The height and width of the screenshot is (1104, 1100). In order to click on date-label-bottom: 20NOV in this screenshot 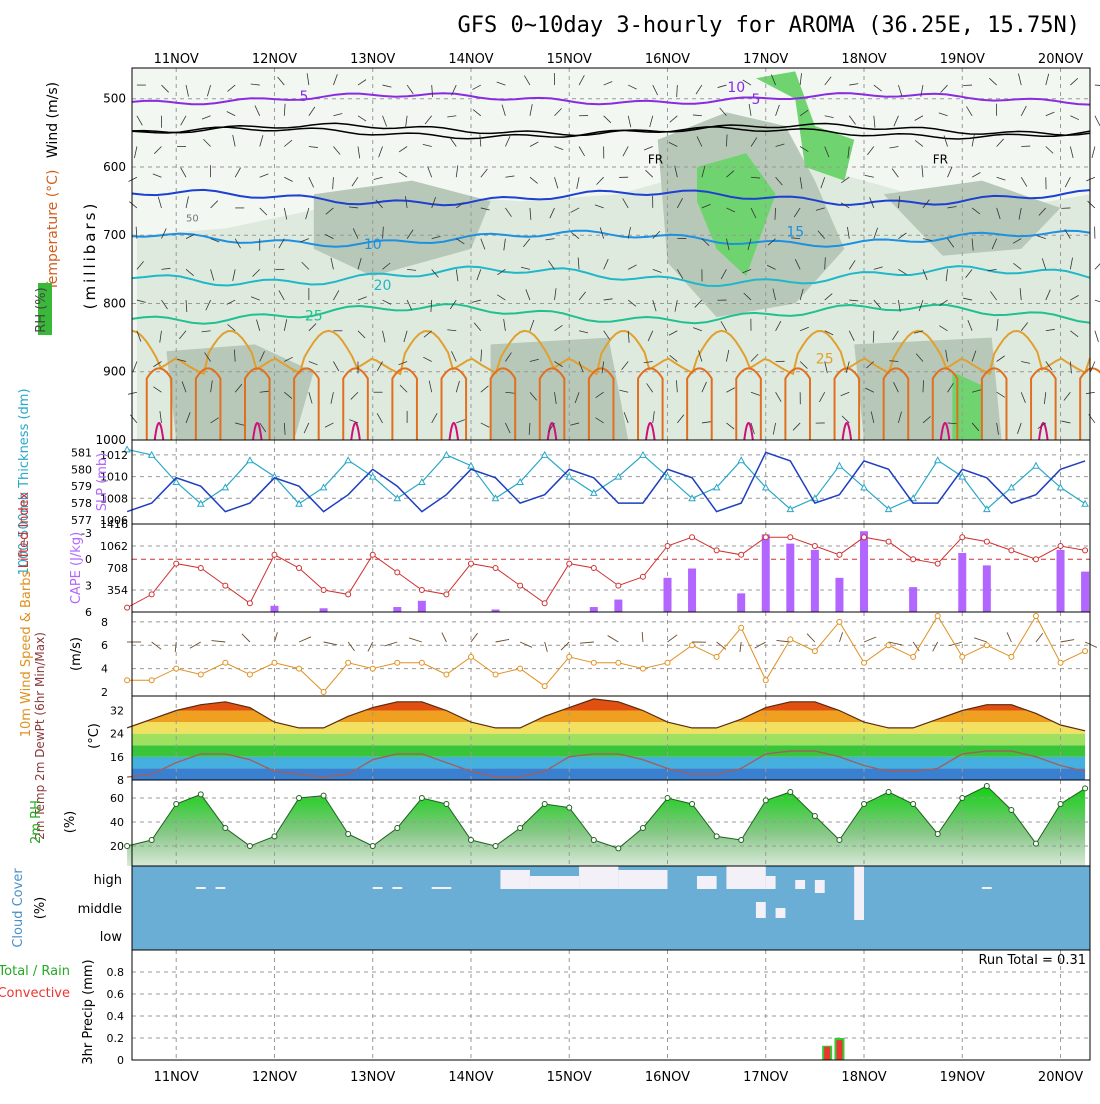, I will do `click(1060, 1077)`.